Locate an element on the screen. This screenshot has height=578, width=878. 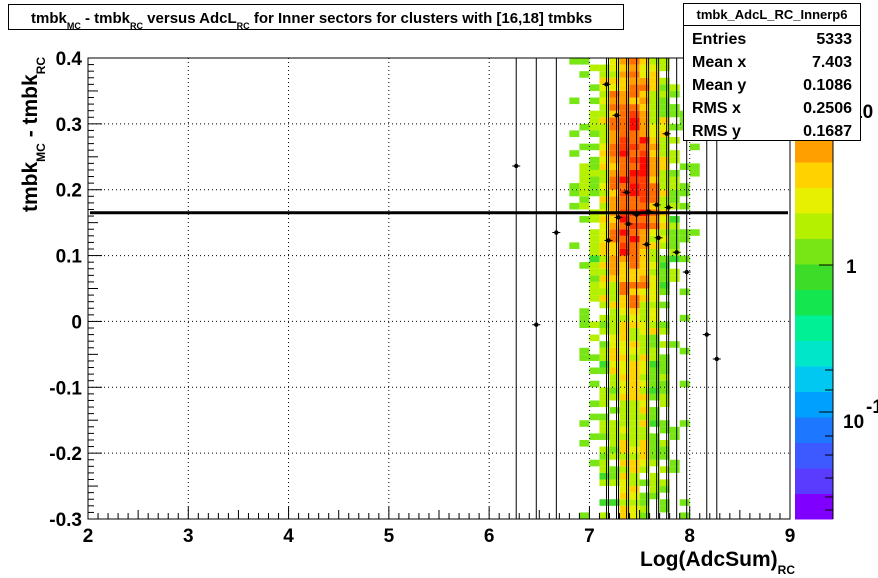
y-tick-label: -0.3 is located at coordinates (65, 520).